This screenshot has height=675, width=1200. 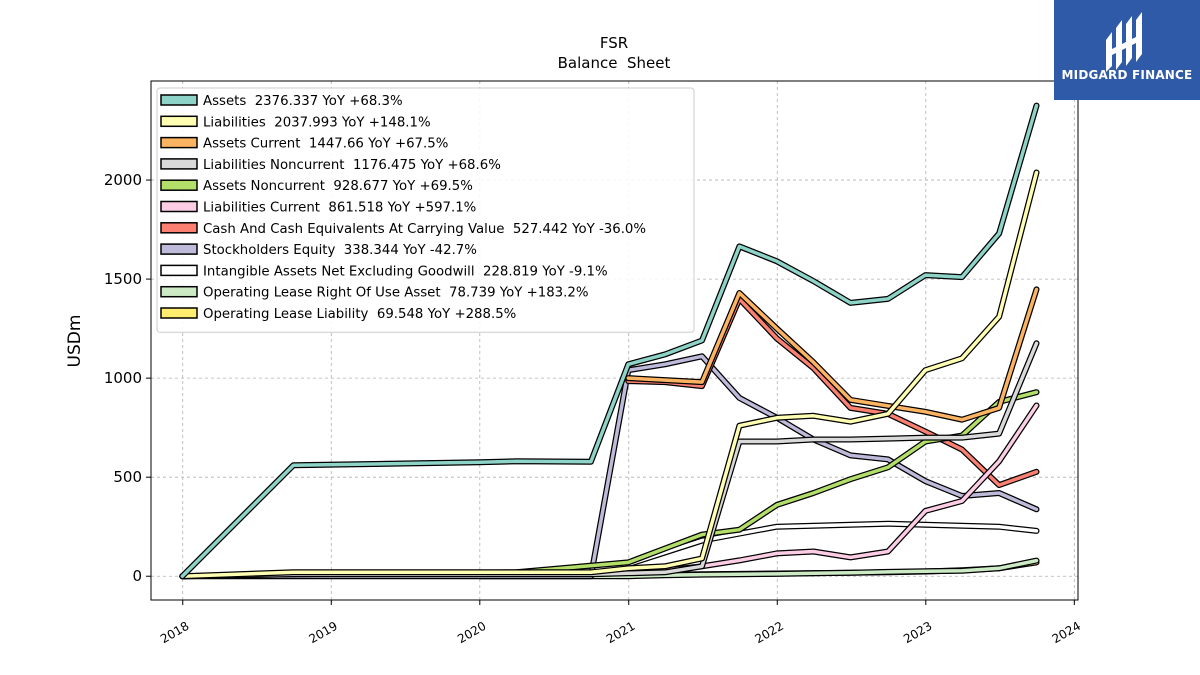 I want to click on brand-name: MIDGARD FINANCE, so click(x=1127, y=75).